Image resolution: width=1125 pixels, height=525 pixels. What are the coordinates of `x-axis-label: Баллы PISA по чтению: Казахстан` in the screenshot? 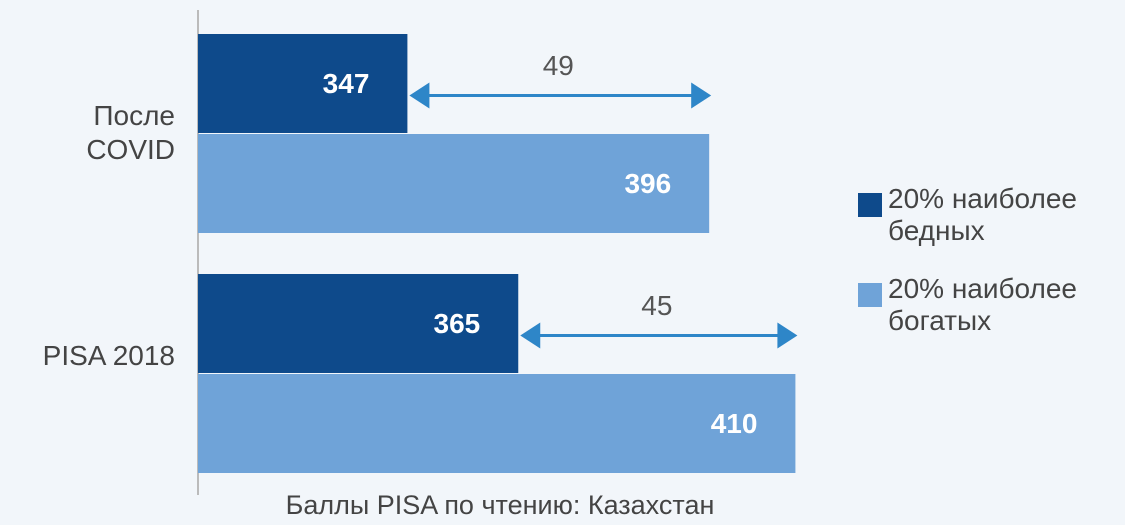 It's located at (500, 505).